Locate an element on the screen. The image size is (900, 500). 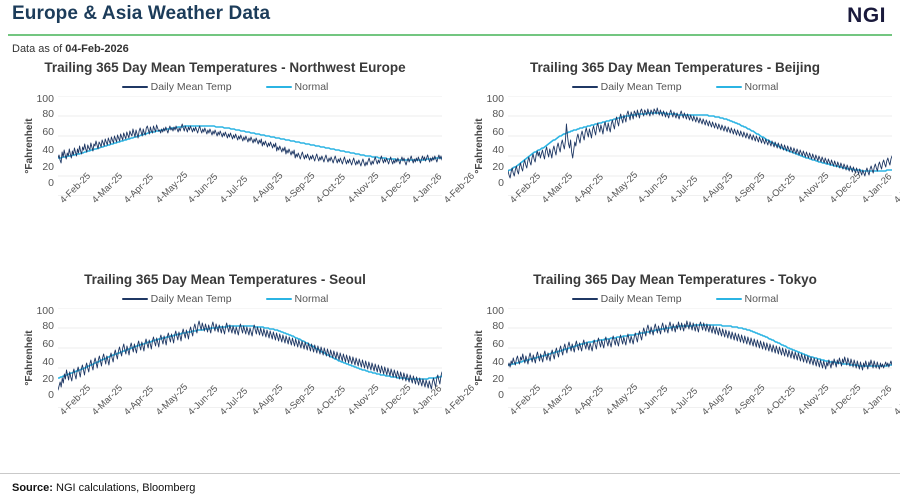
chart-legend-northwest-europe: Daily Mean Temp Normal is located at coordinates (225, 87).